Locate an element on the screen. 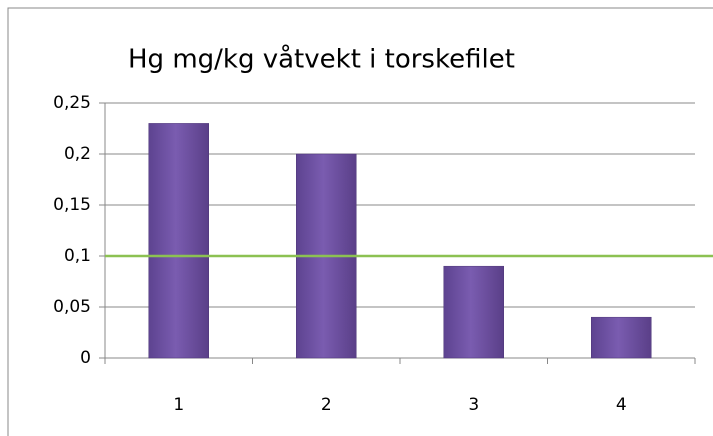 This screenshot has height=436, width=713. y-tick-label: 0,05 is located at coordinates (72, 307).